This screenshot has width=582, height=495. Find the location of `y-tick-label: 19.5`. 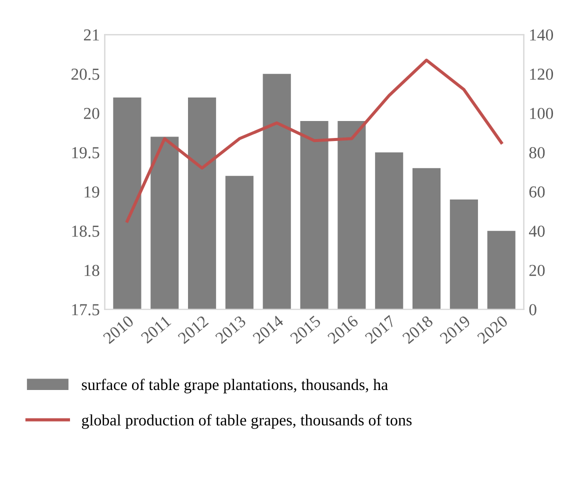

y-tick-label: 19.5 is located at coordinates (86, 152).